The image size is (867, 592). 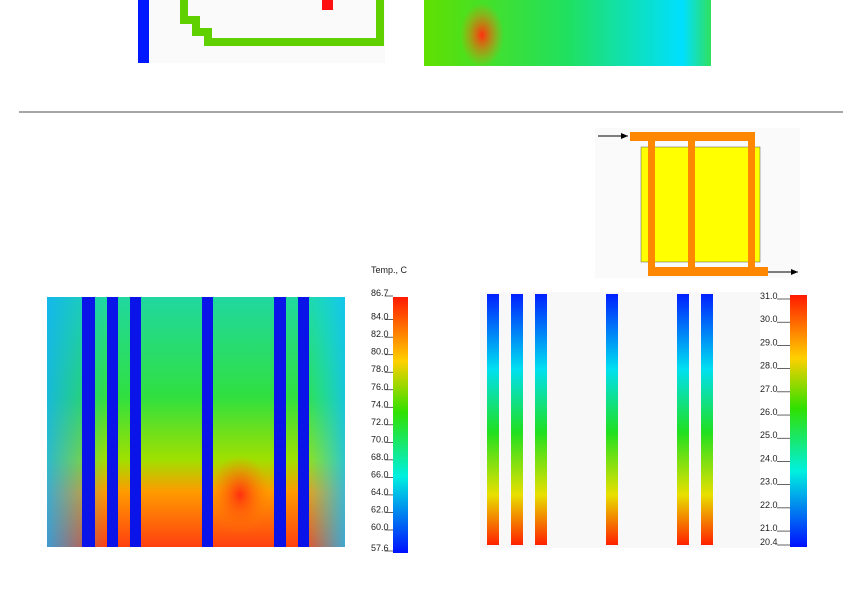 What do you see at coordinates (380, 439) in the screenshot?
I see `tick-label: 70.0` at bounding box center [380, 439].